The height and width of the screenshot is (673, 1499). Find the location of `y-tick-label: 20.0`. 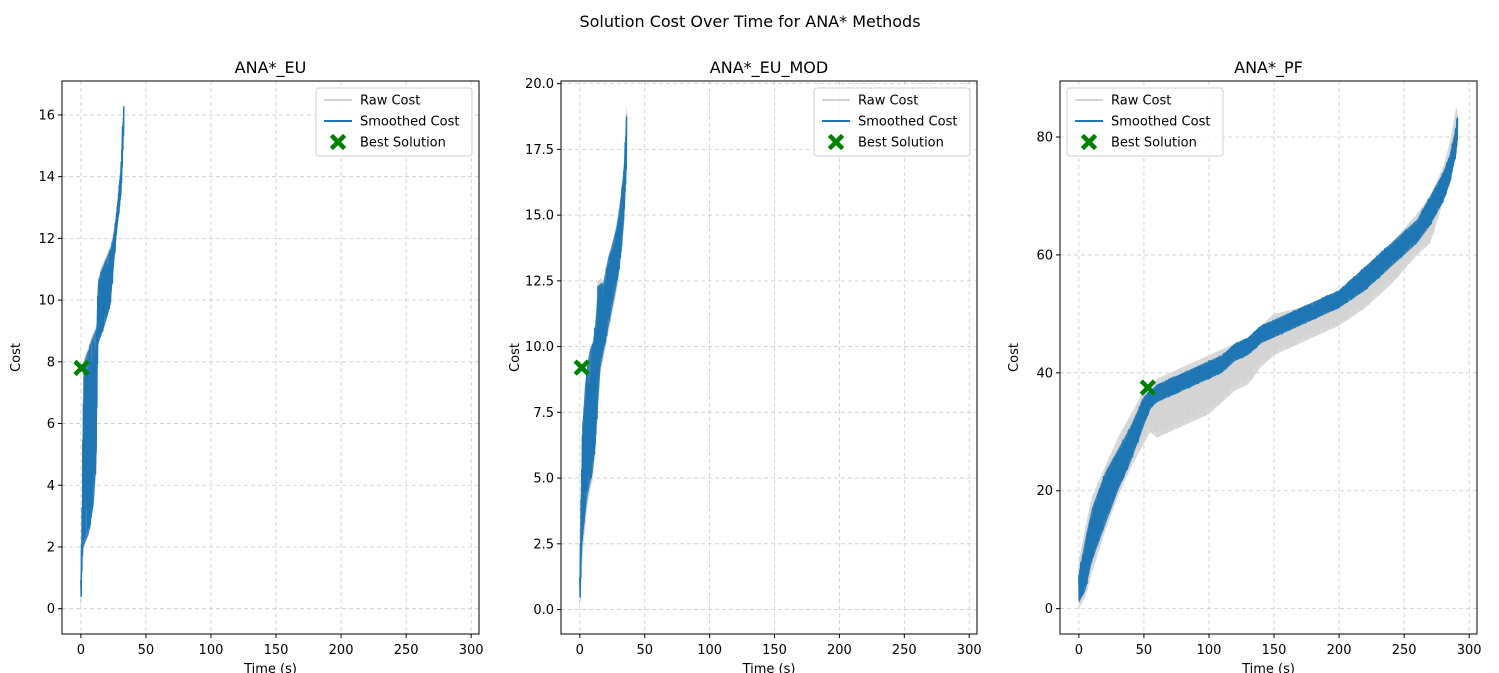

y-tick-label: 20.0 is located at coordinates (539, 84).